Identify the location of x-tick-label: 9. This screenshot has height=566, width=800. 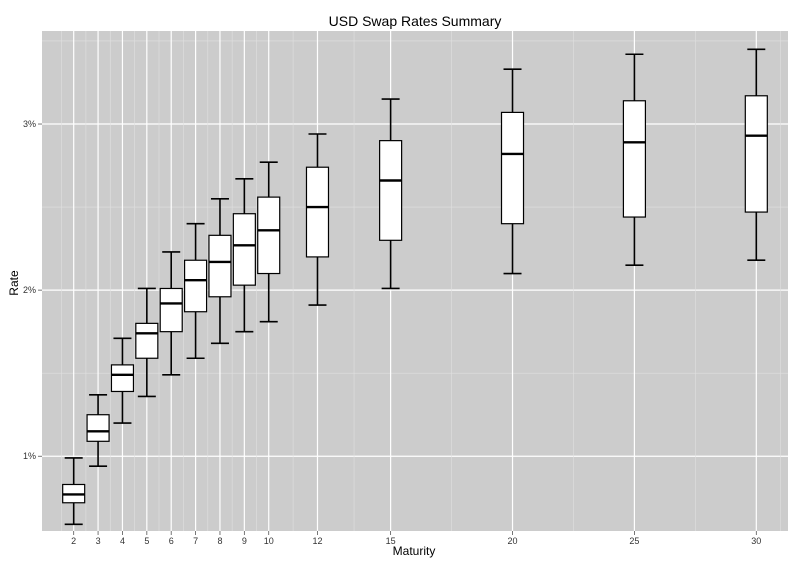
(244, 541).